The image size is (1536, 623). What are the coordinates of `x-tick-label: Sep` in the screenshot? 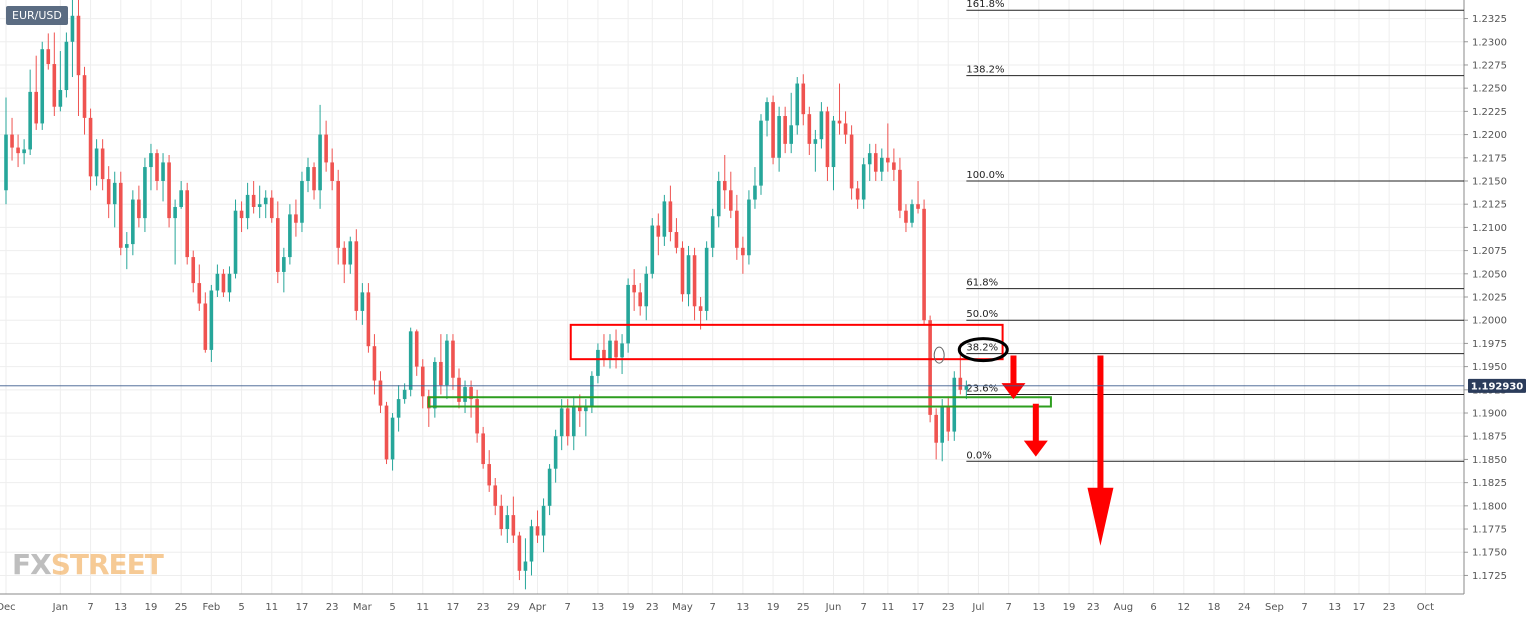 It's located at (1274, 607).